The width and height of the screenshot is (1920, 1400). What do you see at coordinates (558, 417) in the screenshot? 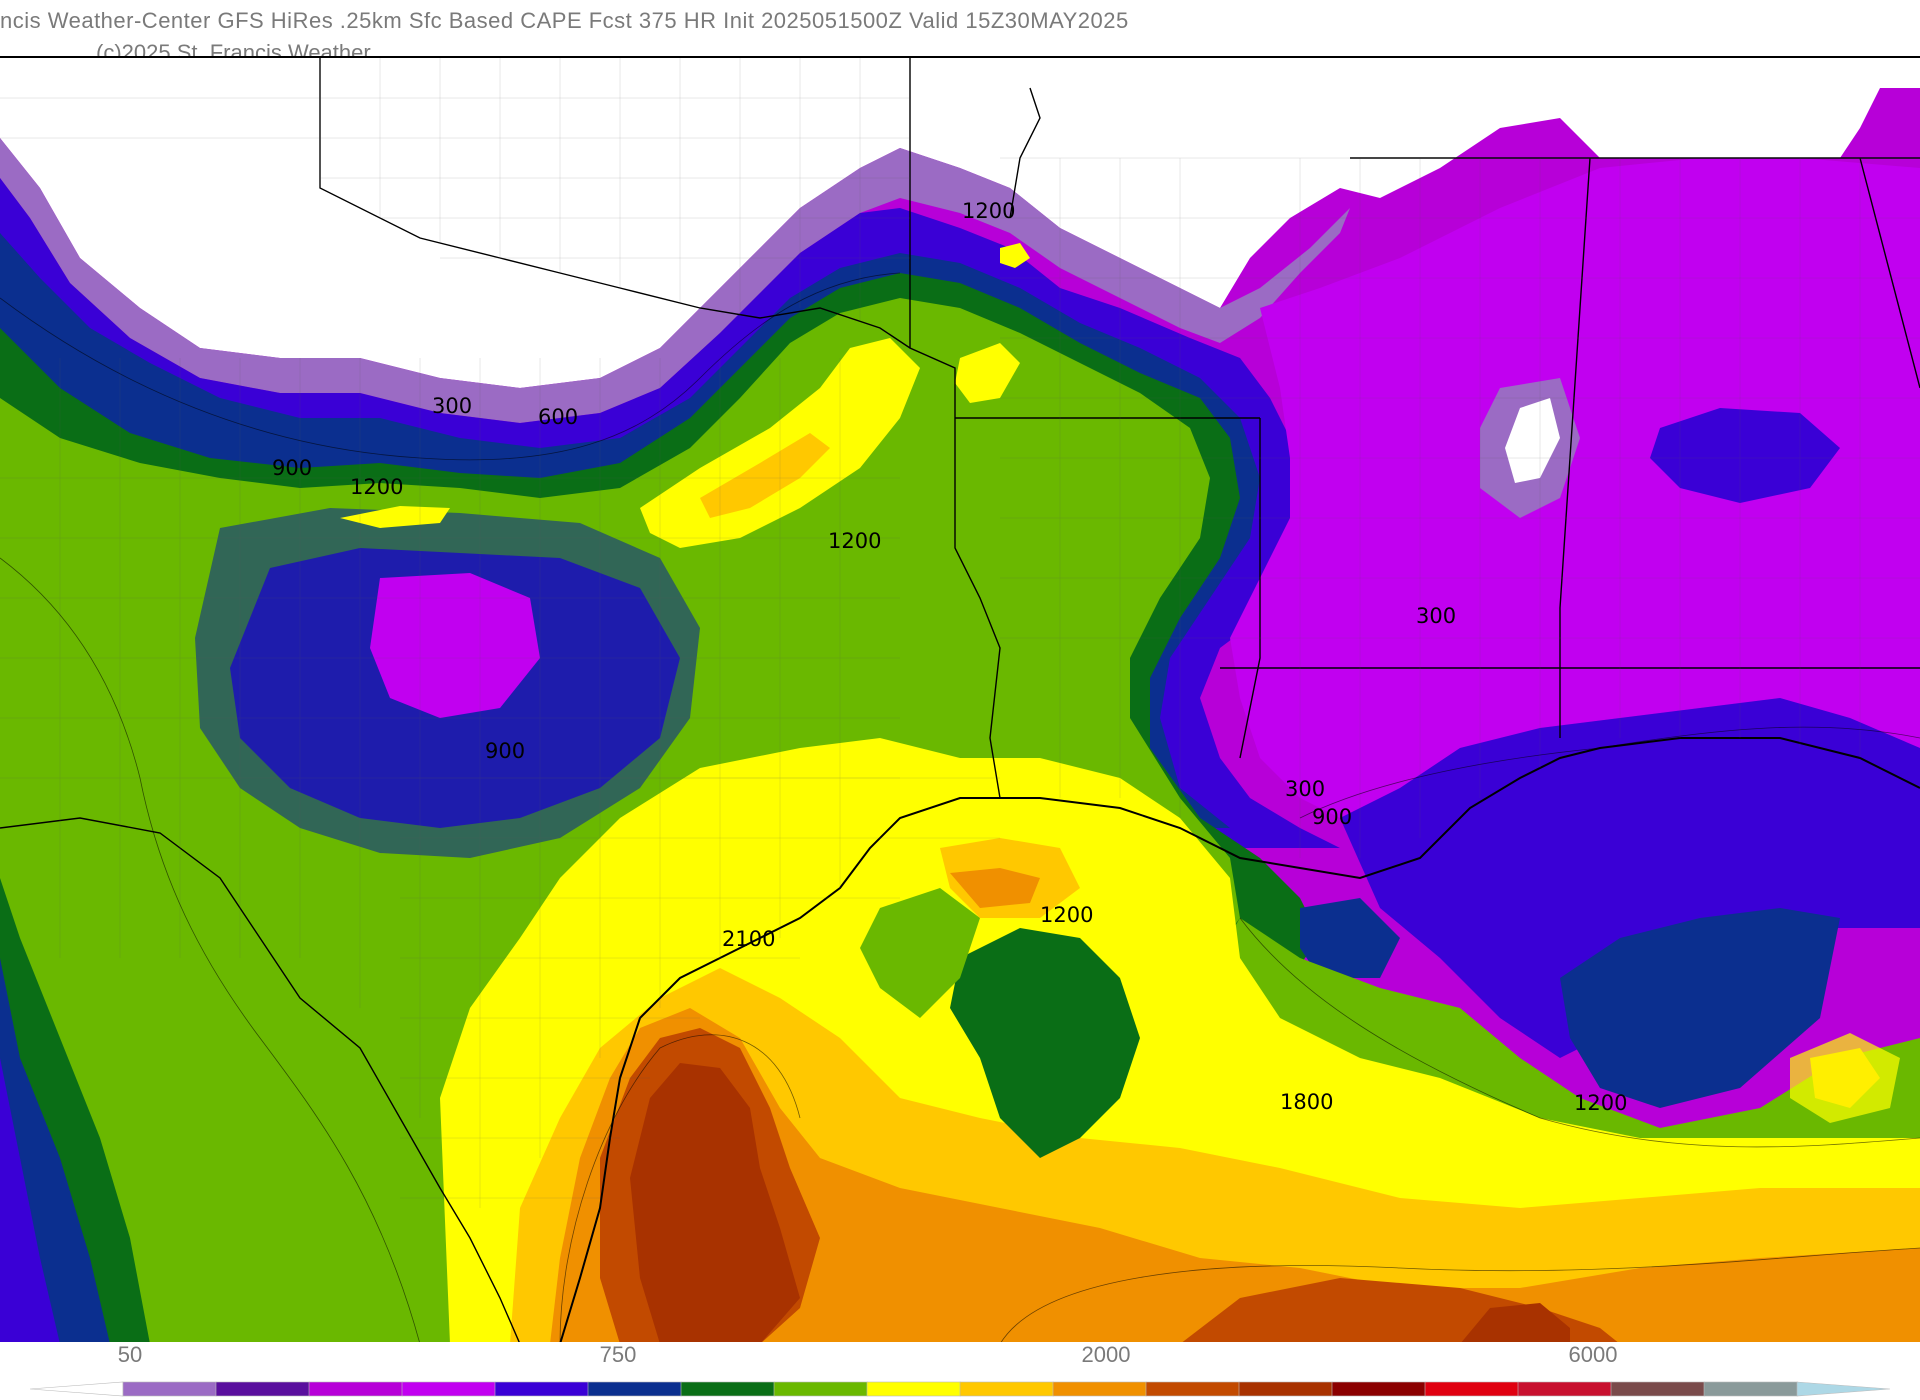
I see `contour-label: 600` at bounding box center [558, 417].